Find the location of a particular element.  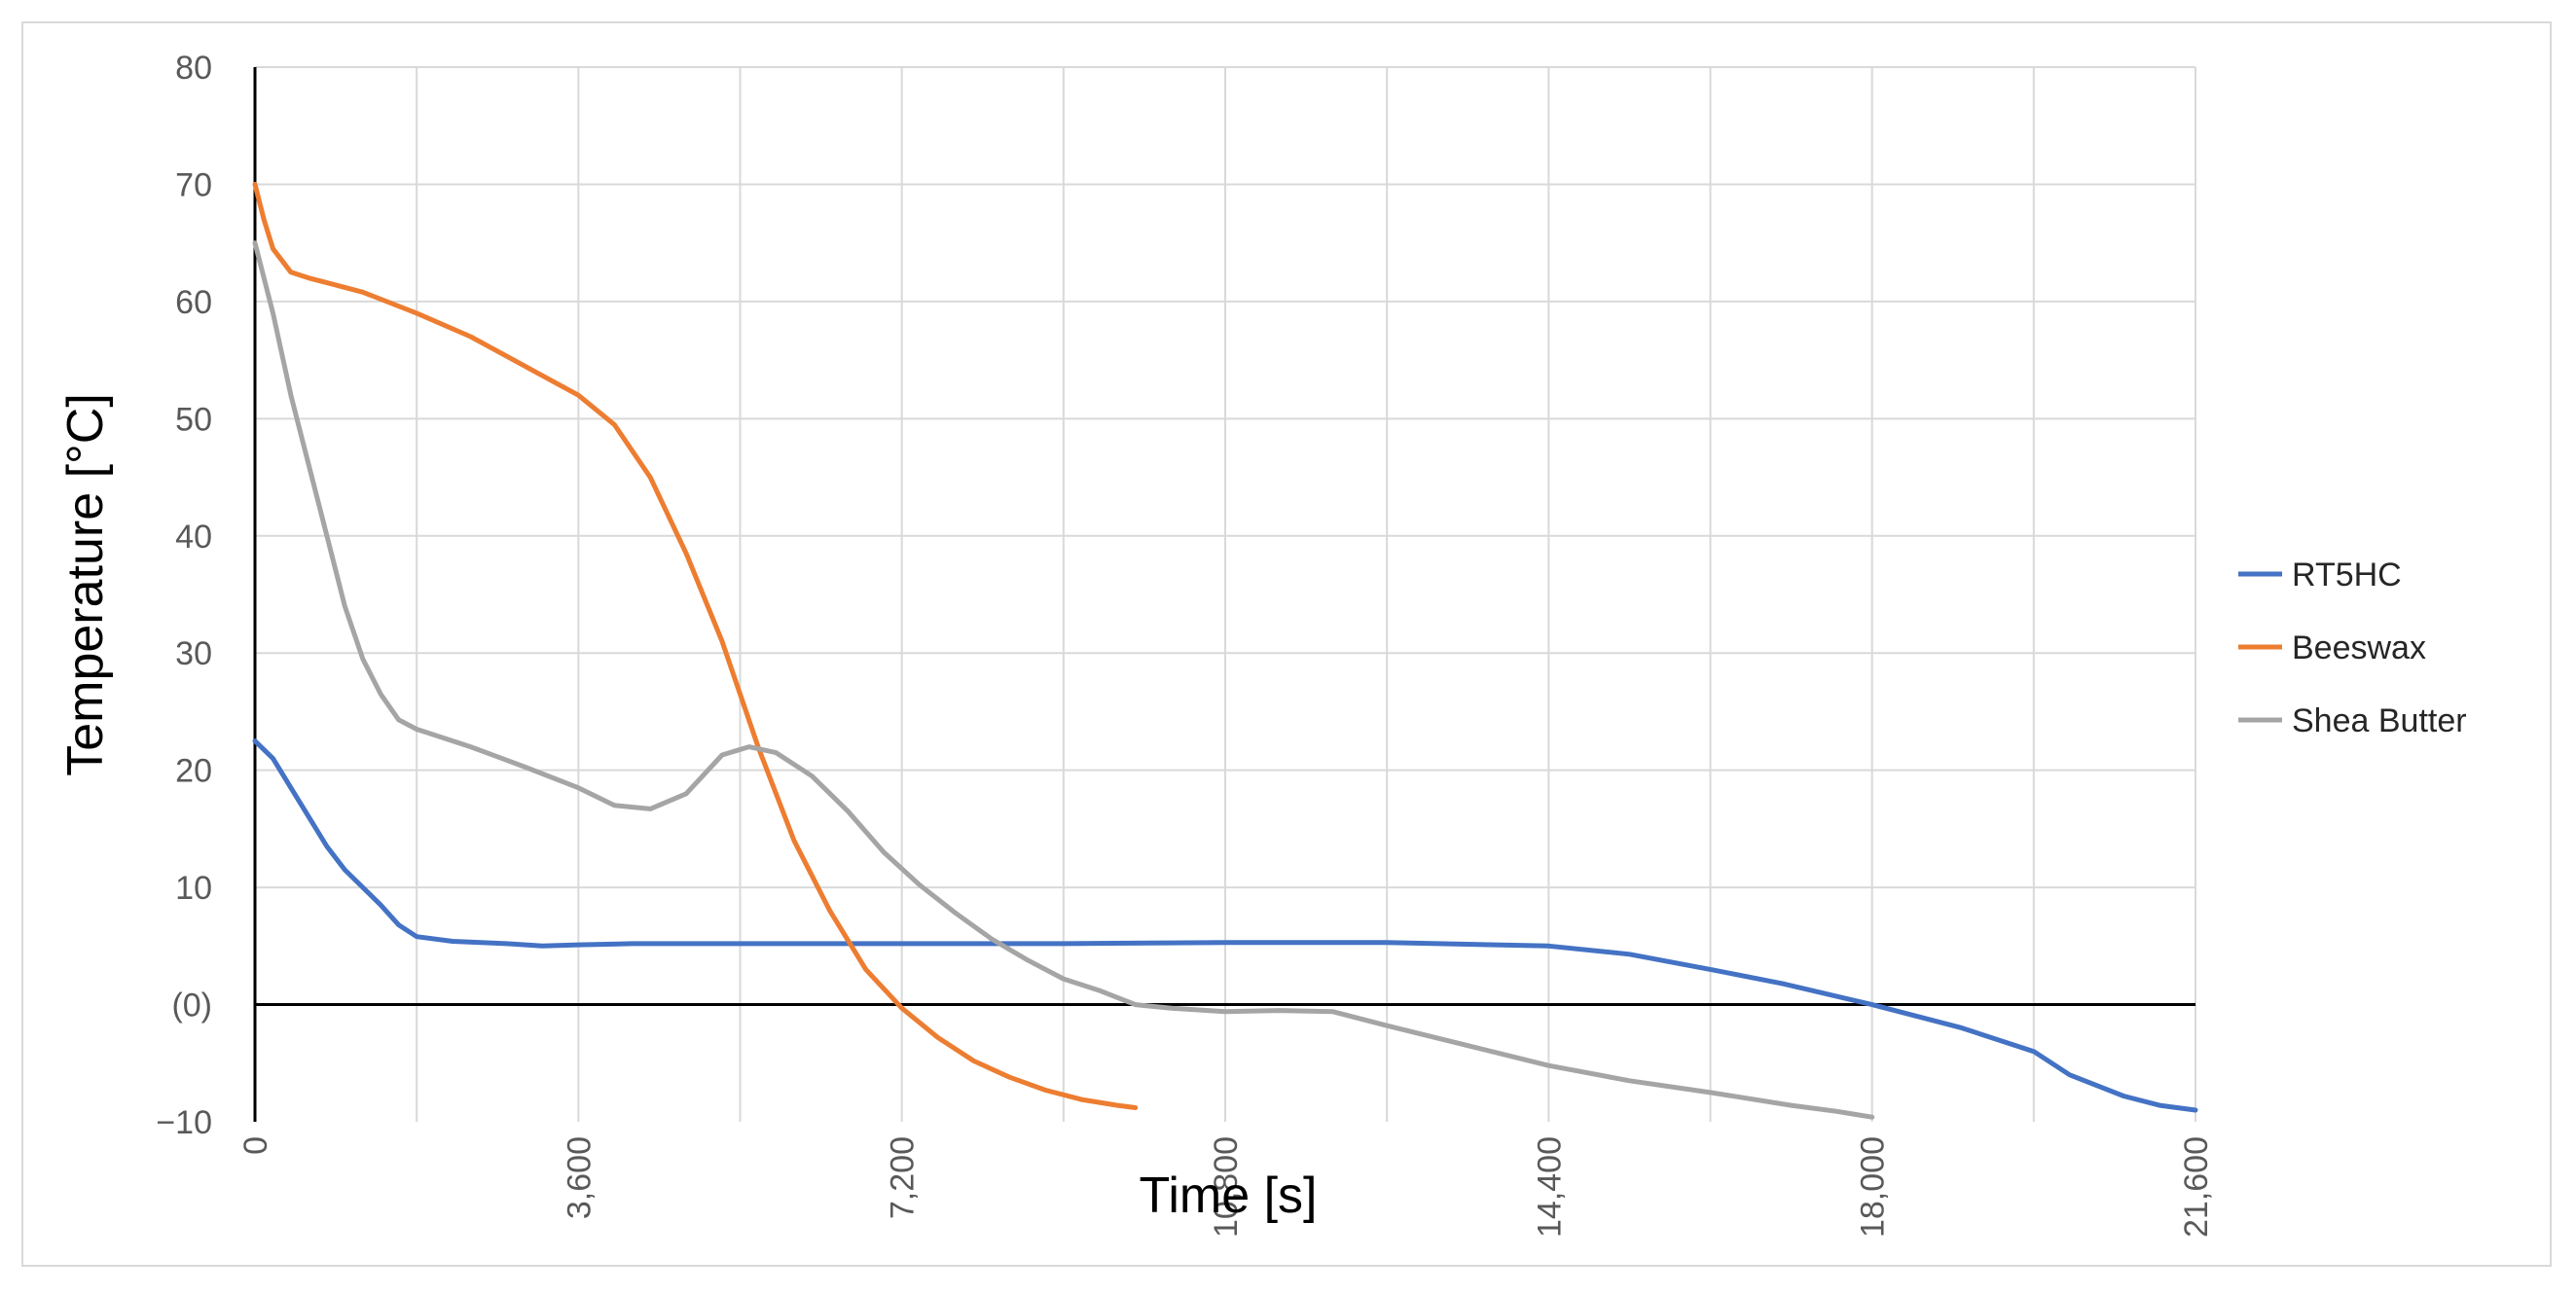

x-tick-label: 3,600 is located at coordinates (579, 1177).